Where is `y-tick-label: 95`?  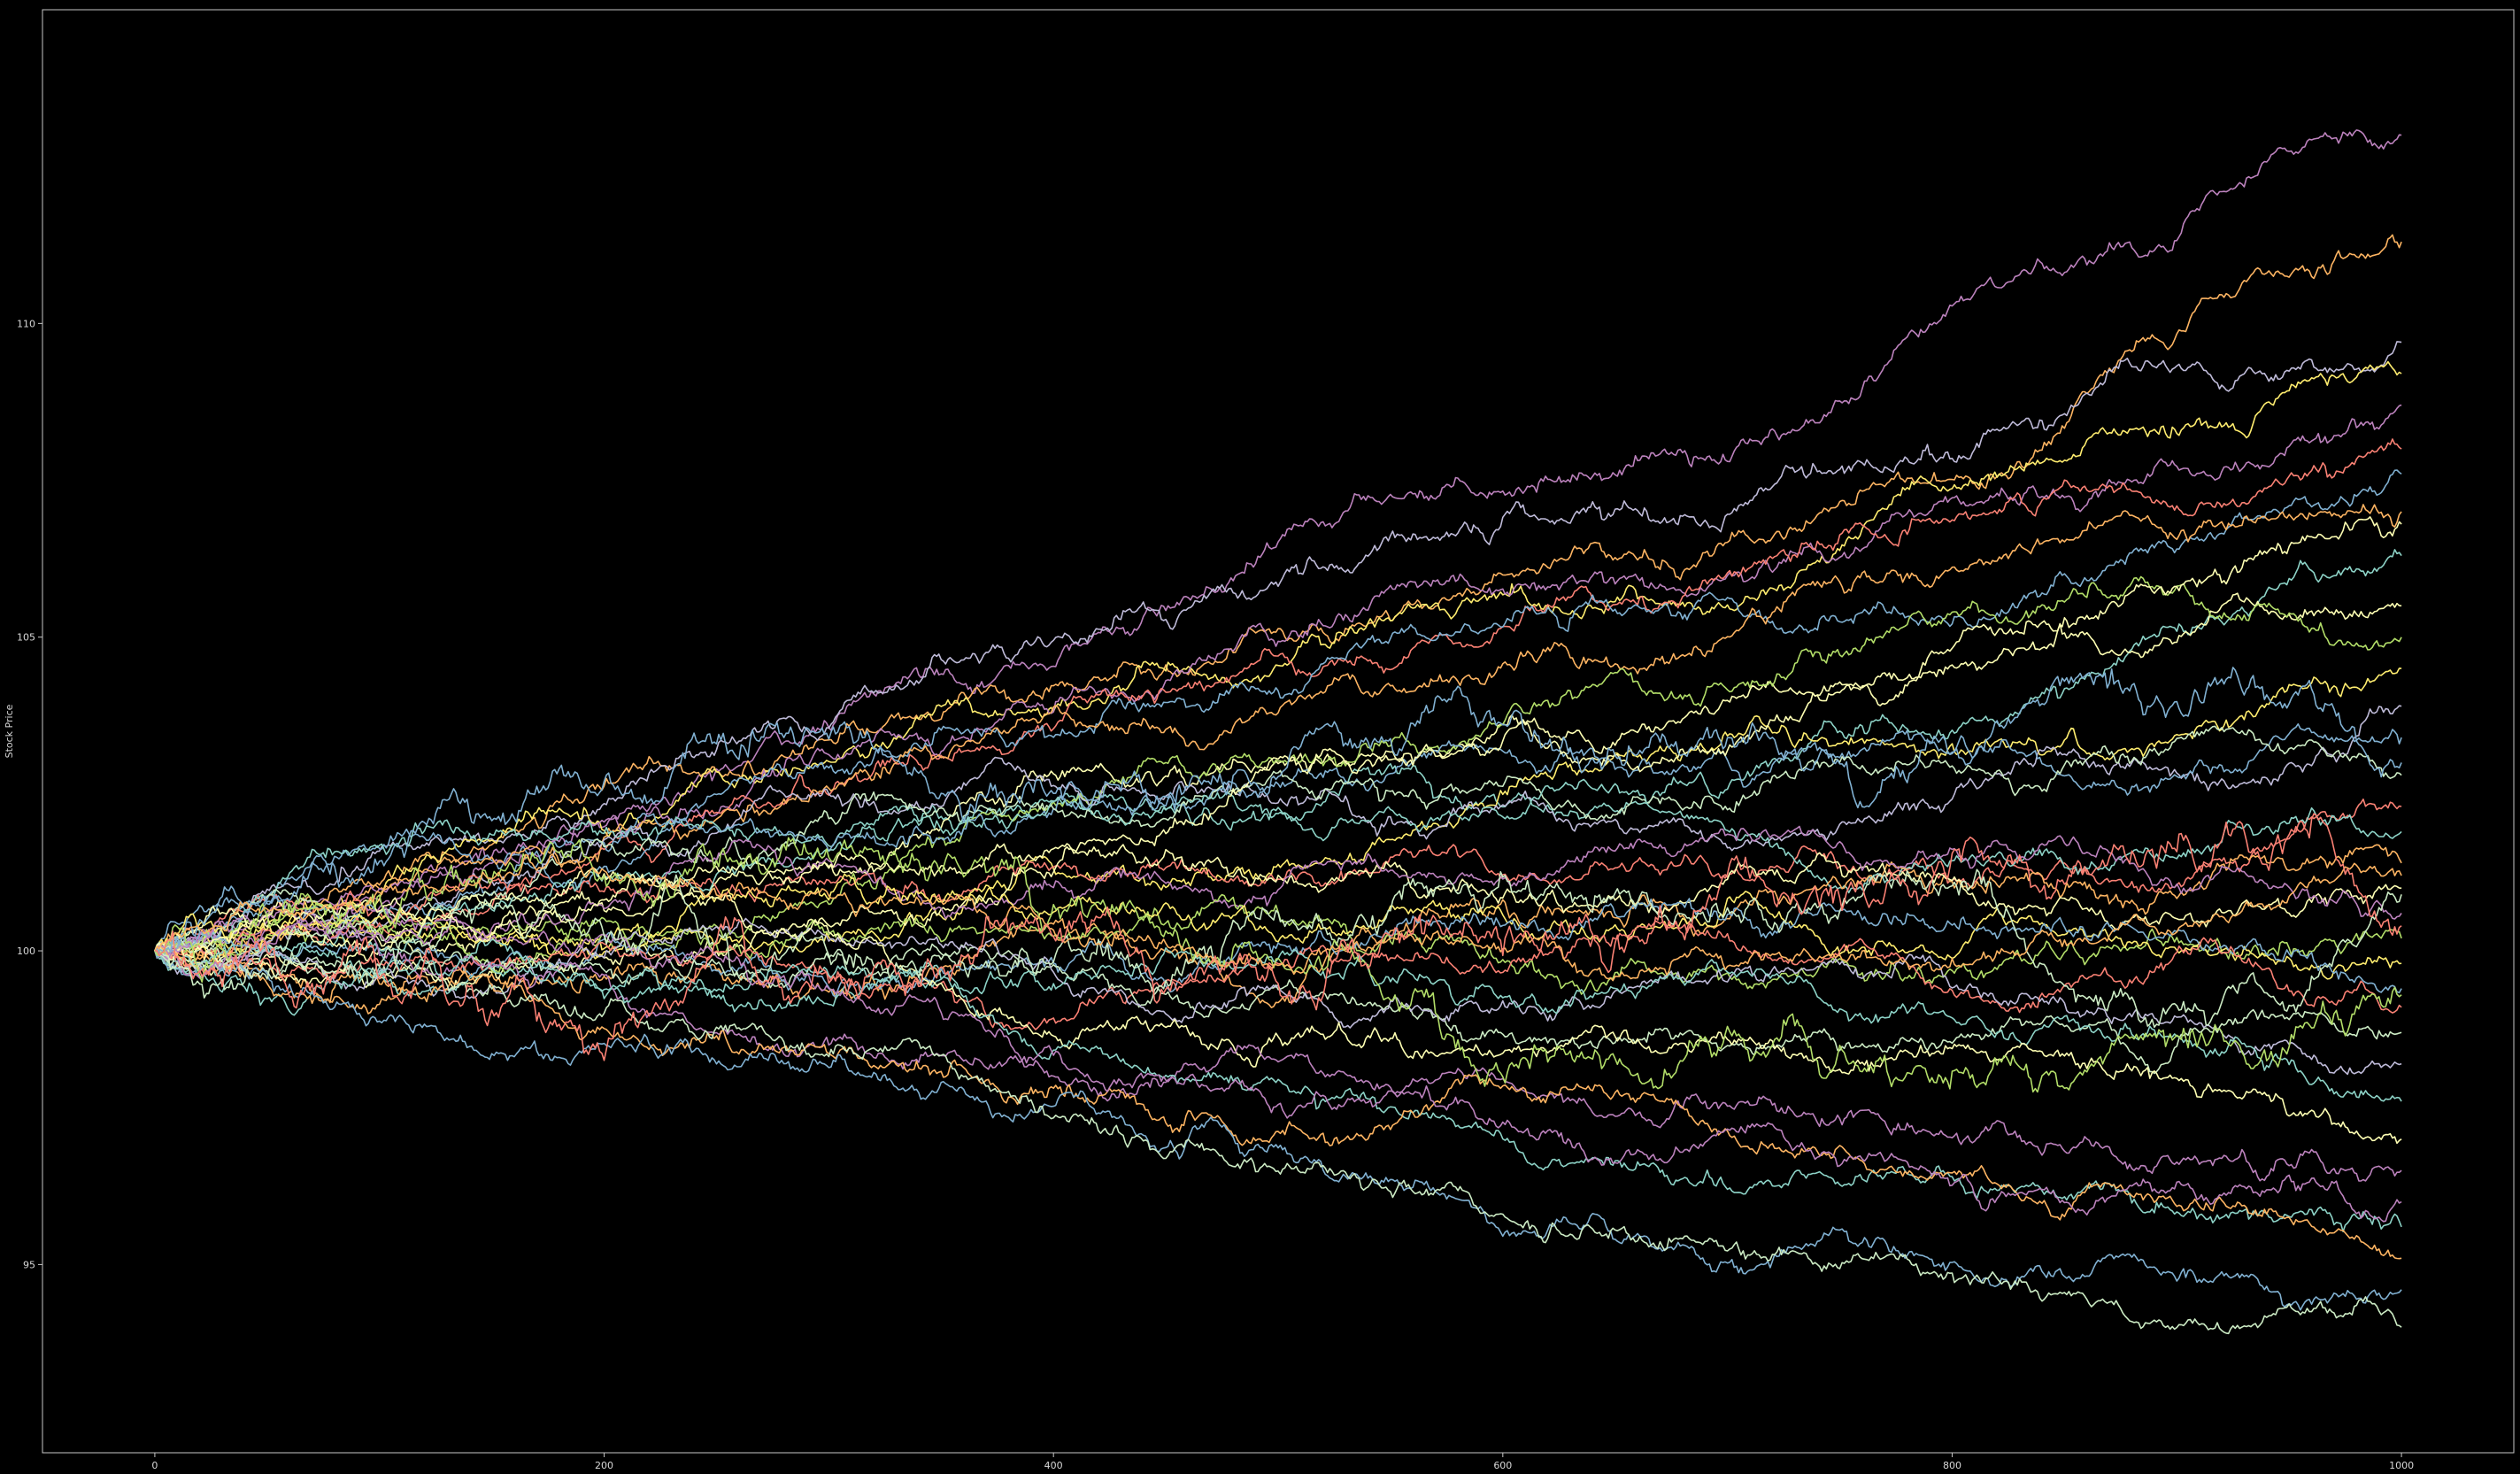
y-tick-label: 95 is located at coordinates (29, 1264).